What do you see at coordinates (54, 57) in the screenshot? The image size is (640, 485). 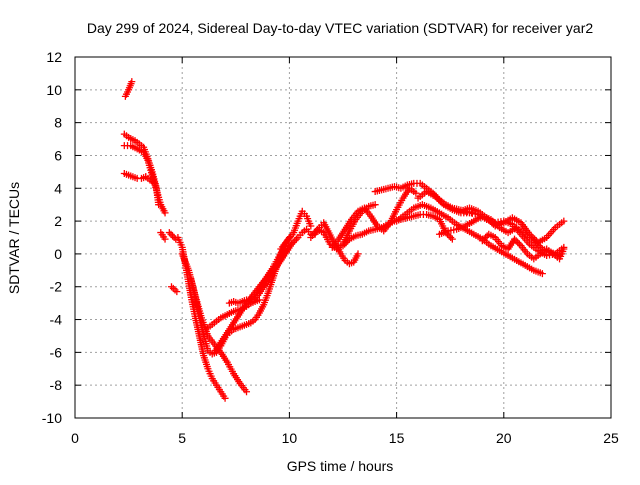 I see `y-tick-label: 12` at bounding box center [54, 57].